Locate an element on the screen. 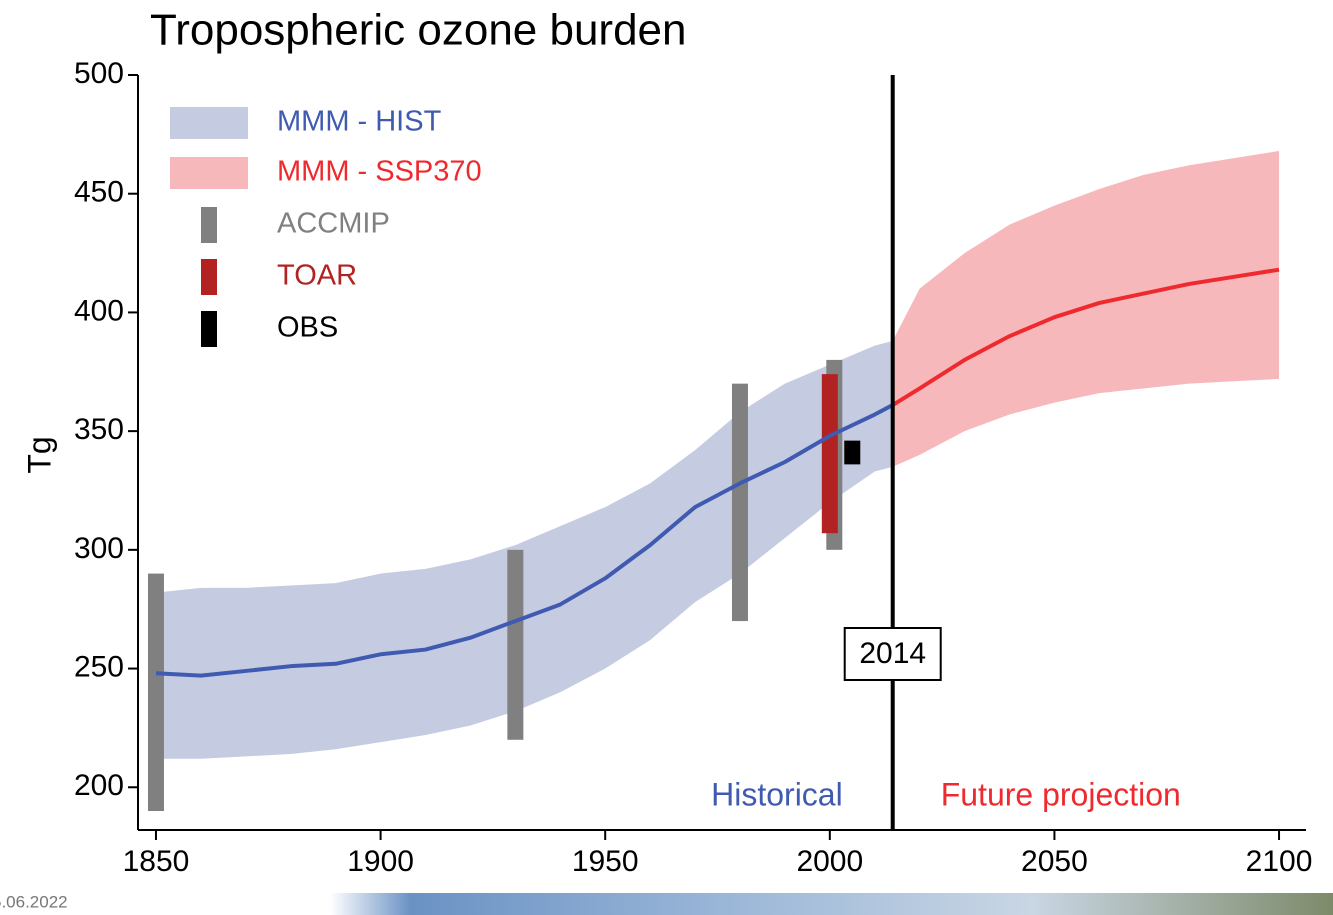  y-tick-label: 450 is located at coordinates (99, 192).